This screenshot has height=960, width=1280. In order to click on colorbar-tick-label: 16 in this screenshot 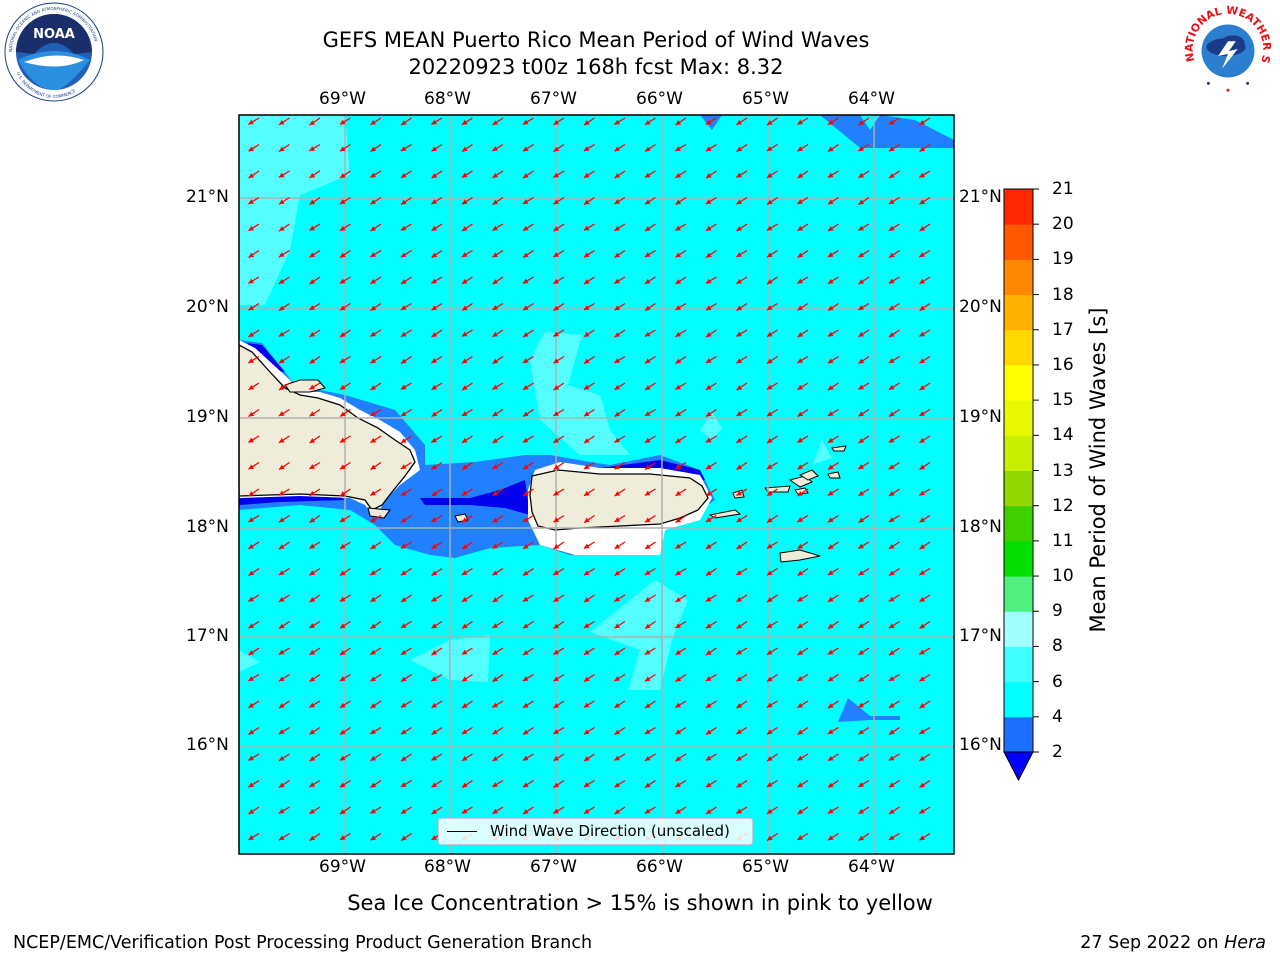, I will do `click(1063, 364)`.